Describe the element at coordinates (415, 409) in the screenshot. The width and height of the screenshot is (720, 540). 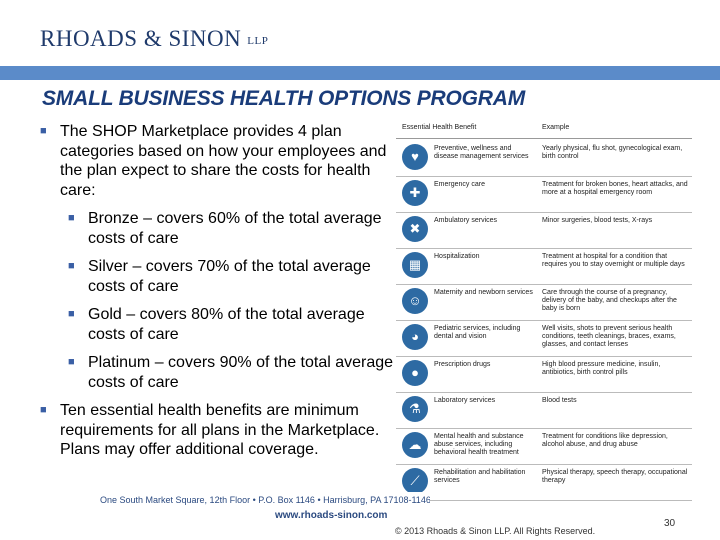
I see `microscope-icon: ⚗` at that location.